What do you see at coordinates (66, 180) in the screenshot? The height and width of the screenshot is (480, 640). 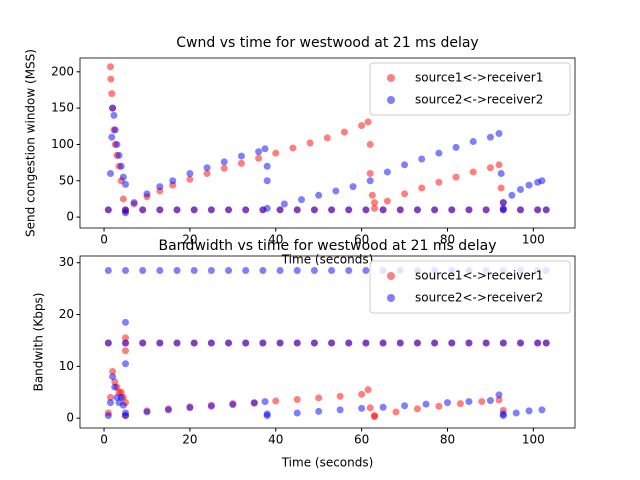 I see `y-tick-label: 50` at bounding box center [66, 180].